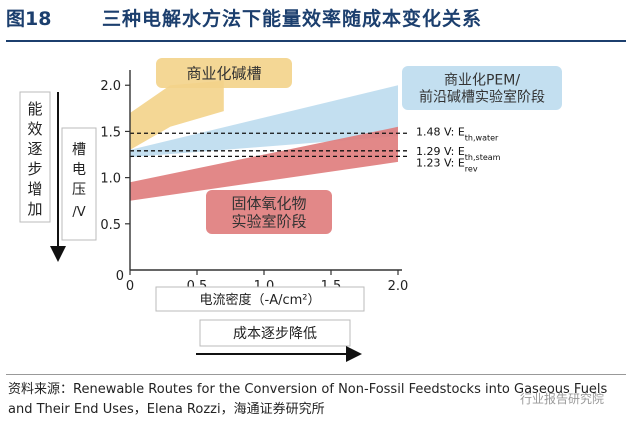 The height and width of the screenshot is (427, 635). Describe the element at coordinates (316, 374) in the screenshot. I see `source-divider` at that location.